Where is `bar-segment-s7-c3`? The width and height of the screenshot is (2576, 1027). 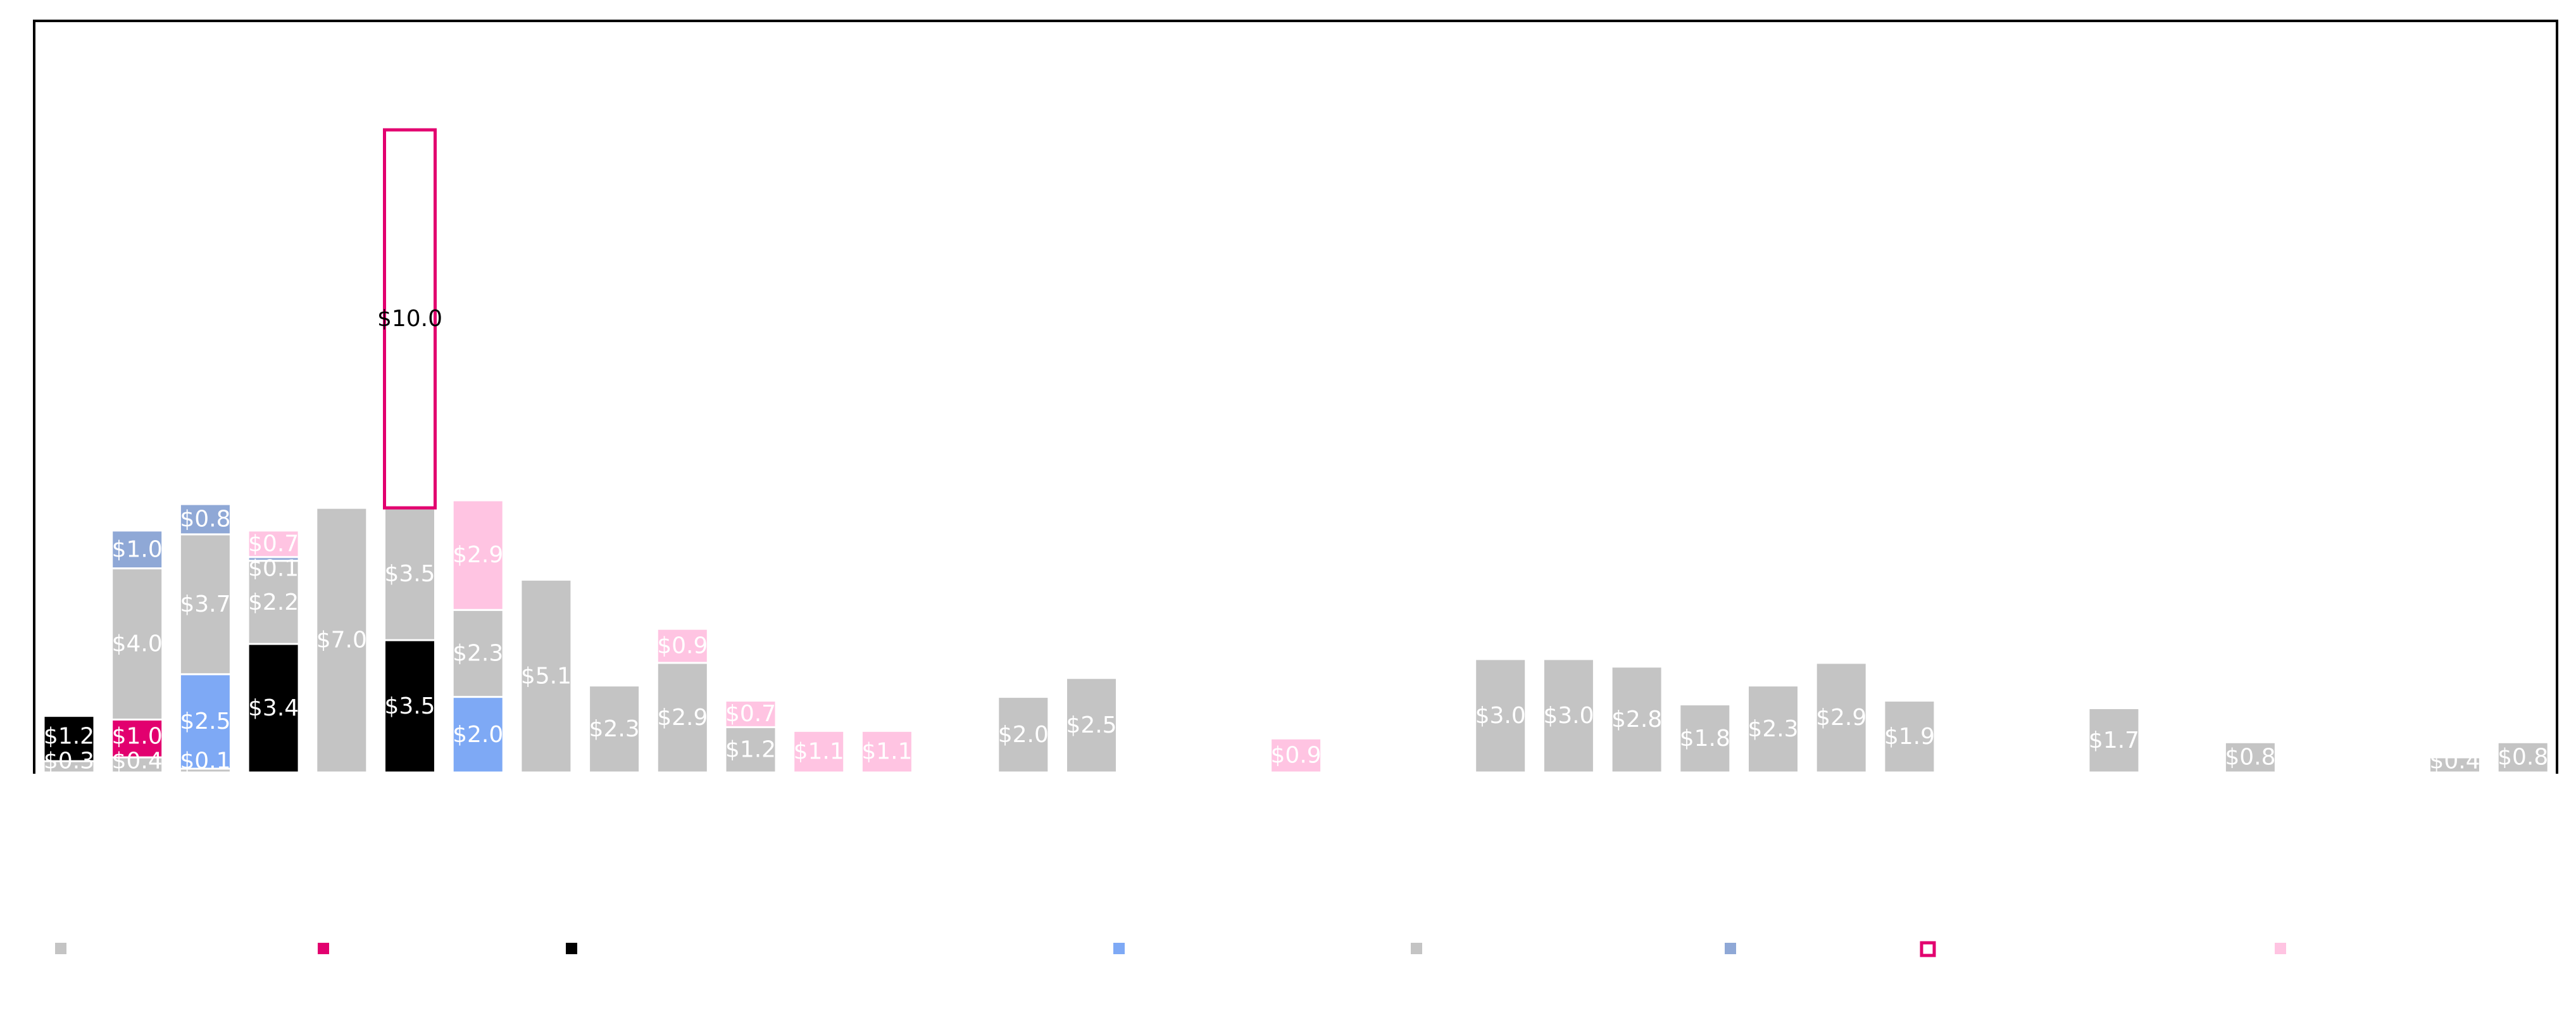 bar-segment-s7-c3 is located at coordinates (273, 543).